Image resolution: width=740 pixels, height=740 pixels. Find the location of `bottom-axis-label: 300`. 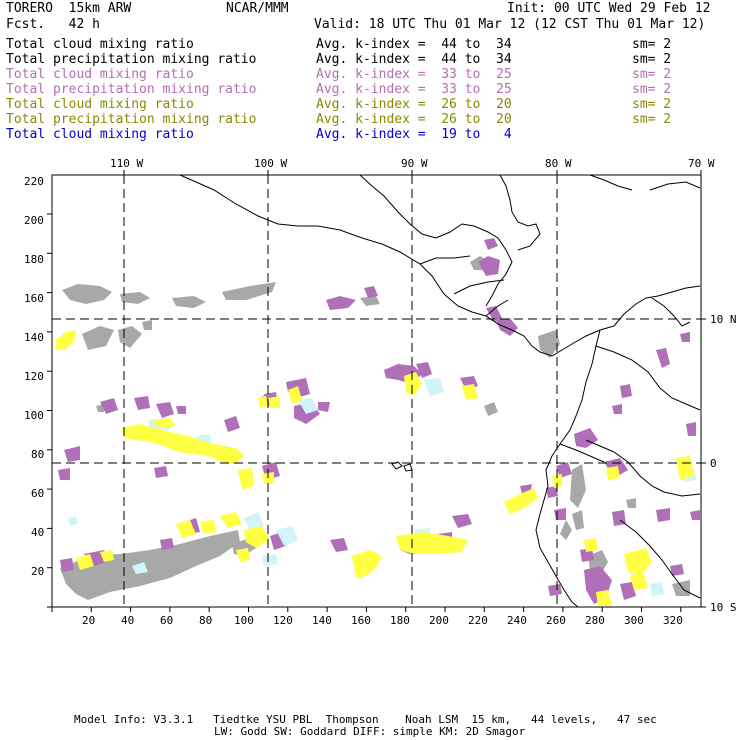

bottom-axis-label: 300 is located at coordinates (634, 620).